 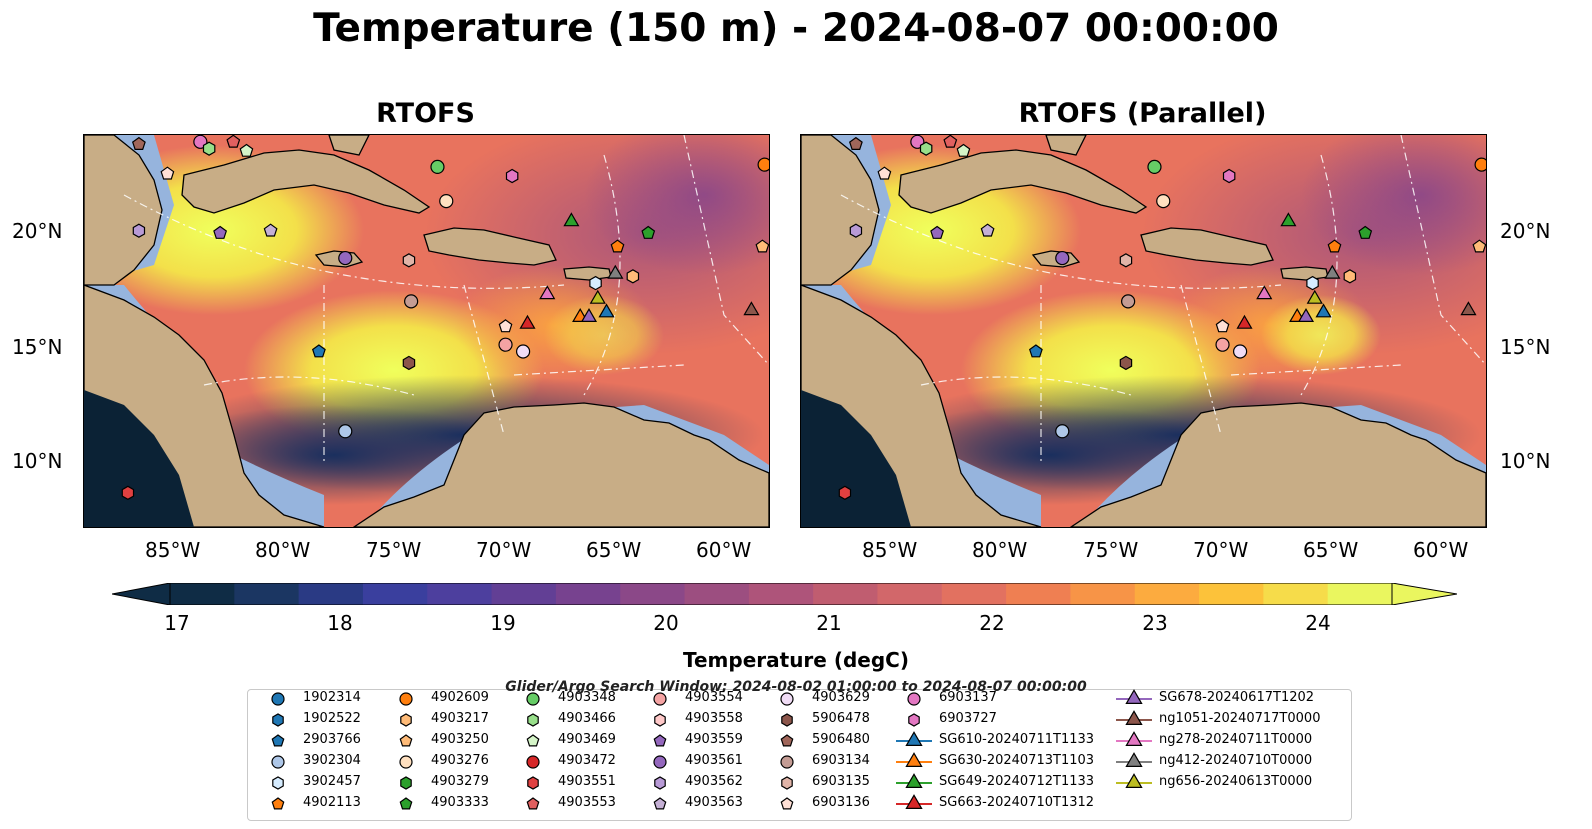 I want to click on colorbar-label: Temperature (degC), so click(x=796, y=660).